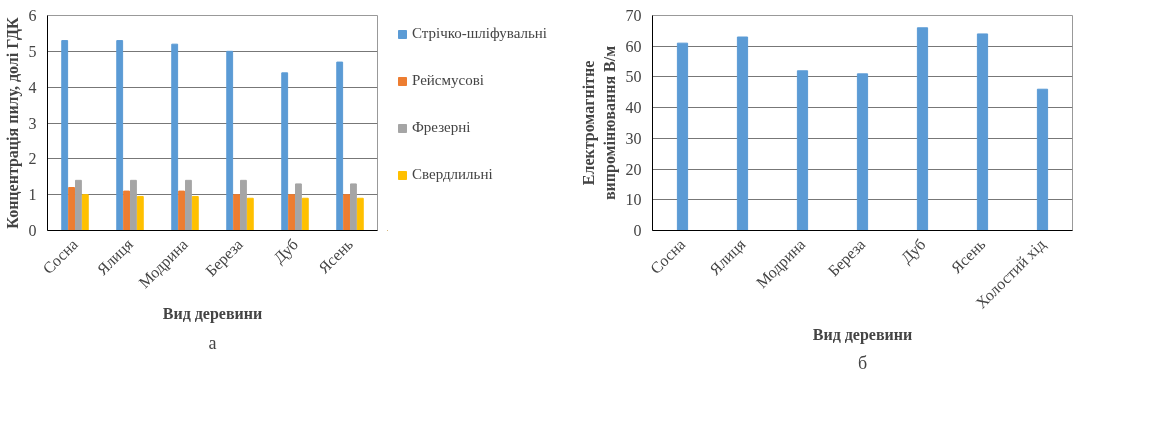  What do you see at coordinates (452, 174) in the screenshot?
I see `legend-label: Свердлильні` at bounding box center [452, 174].